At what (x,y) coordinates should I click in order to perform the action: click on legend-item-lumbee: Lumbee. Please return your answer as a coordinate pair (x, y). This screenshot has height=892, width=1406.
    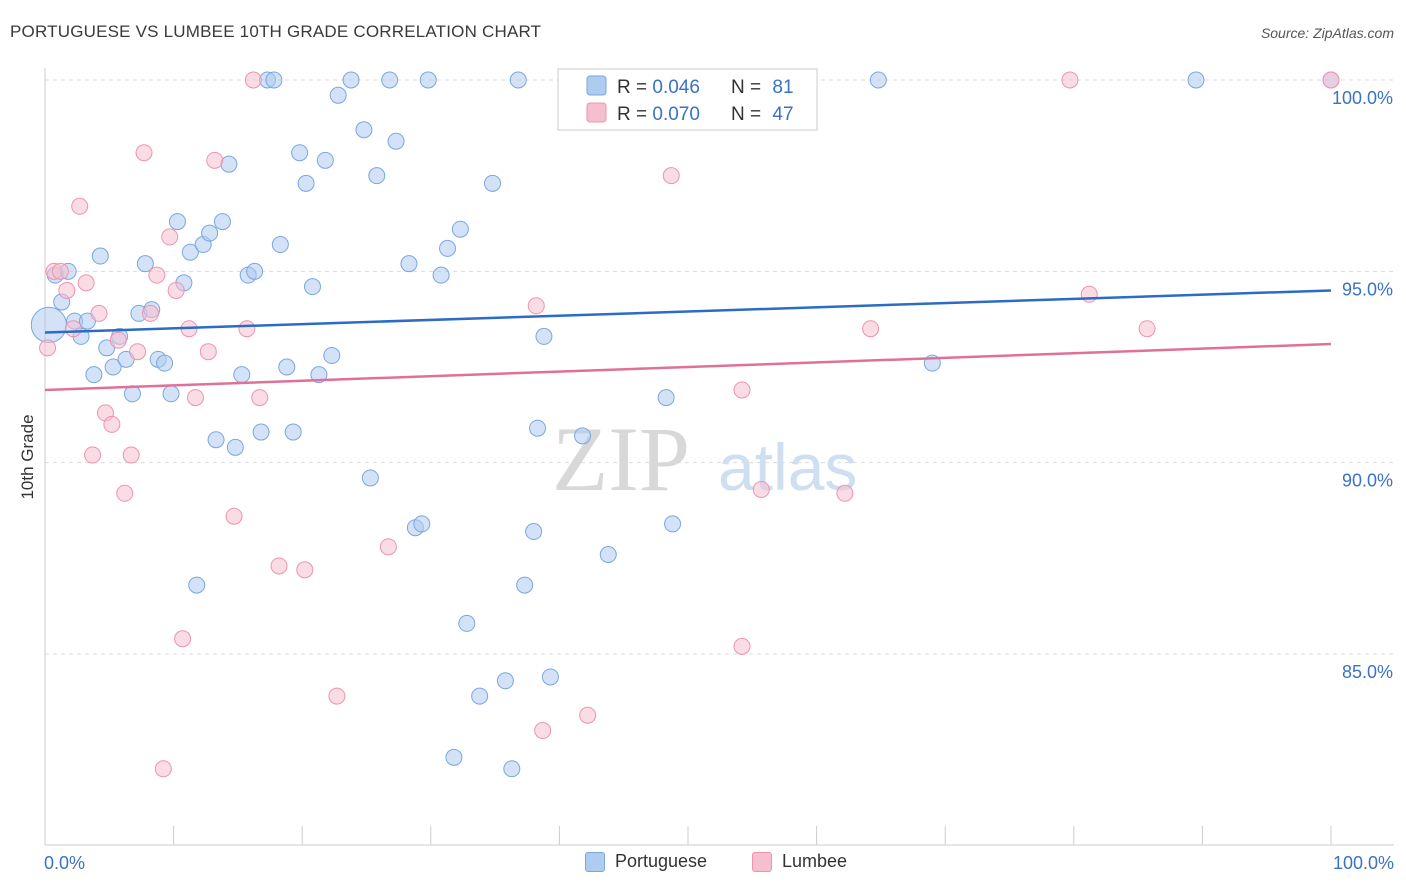
    Looking at the image, I should click on (799, 861).